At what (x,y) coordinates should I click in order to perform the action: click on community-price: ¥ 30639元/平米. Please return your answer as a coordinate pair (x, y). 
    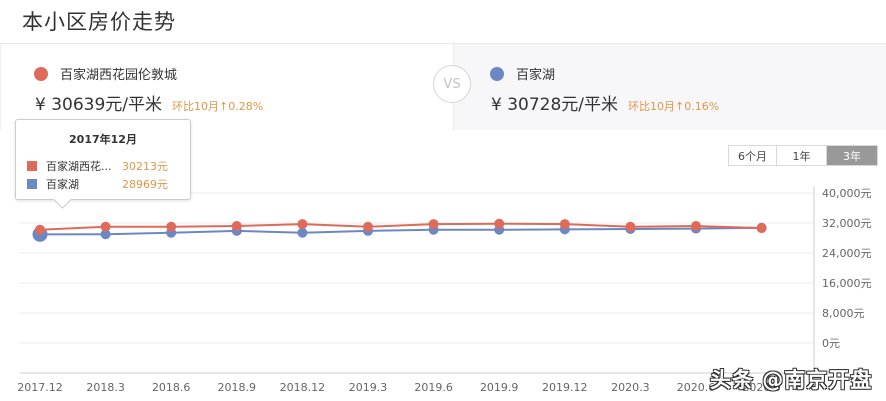
    Looking at the image, I should click on (99, 105).